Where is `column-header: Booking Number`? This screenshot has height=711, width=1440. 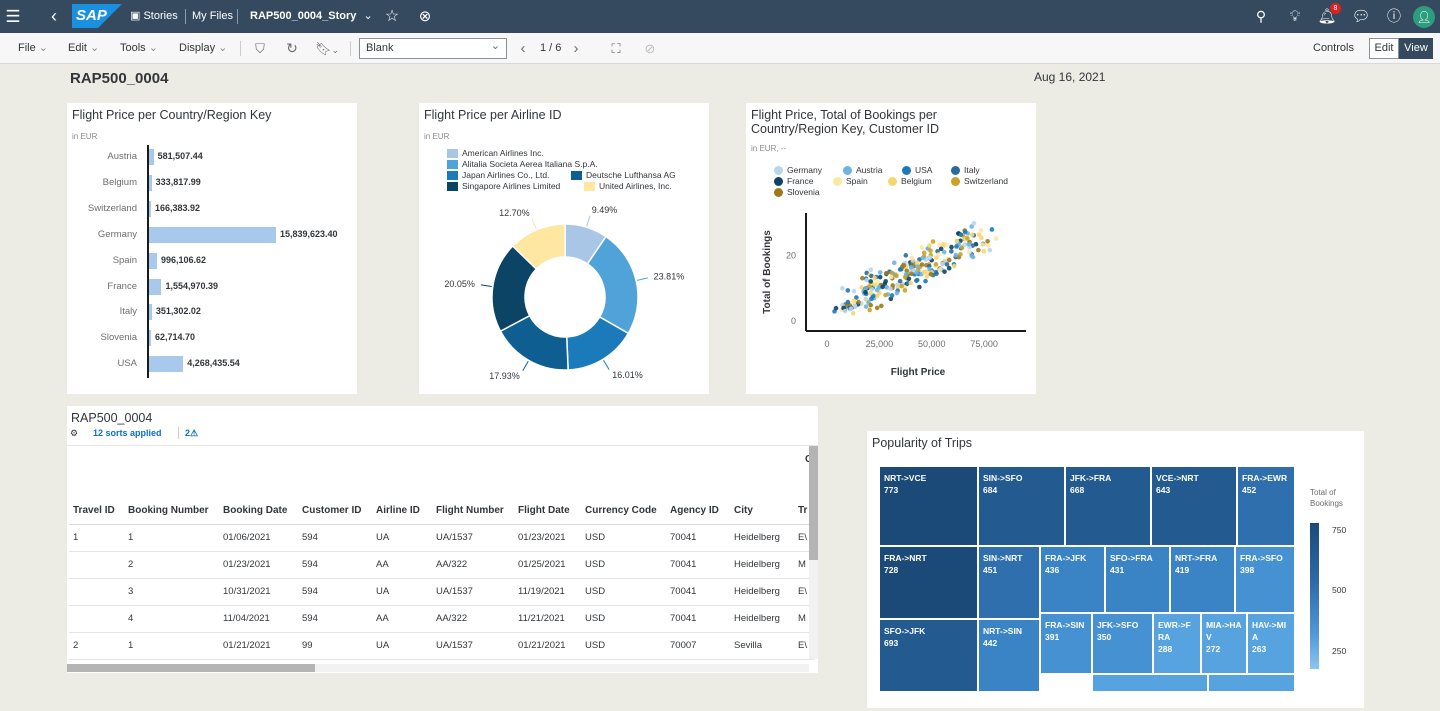
column-header: Booking Number is located at coordinates (171, 511).